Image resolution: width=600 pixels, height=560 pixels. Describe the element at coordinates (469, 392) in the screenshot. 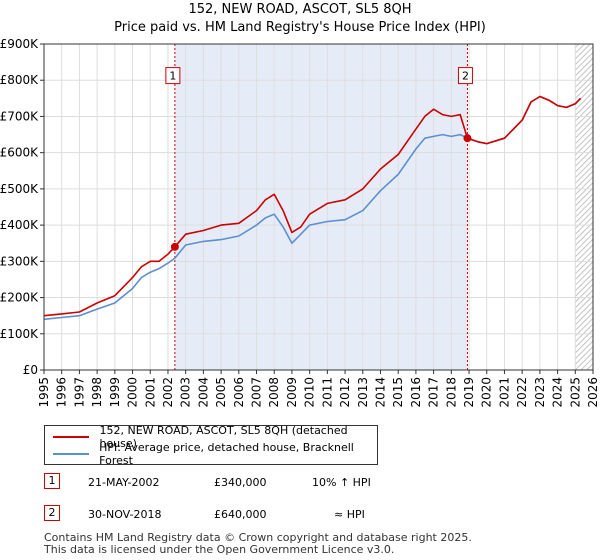

I see `x-tick-label: 2019` at that location.